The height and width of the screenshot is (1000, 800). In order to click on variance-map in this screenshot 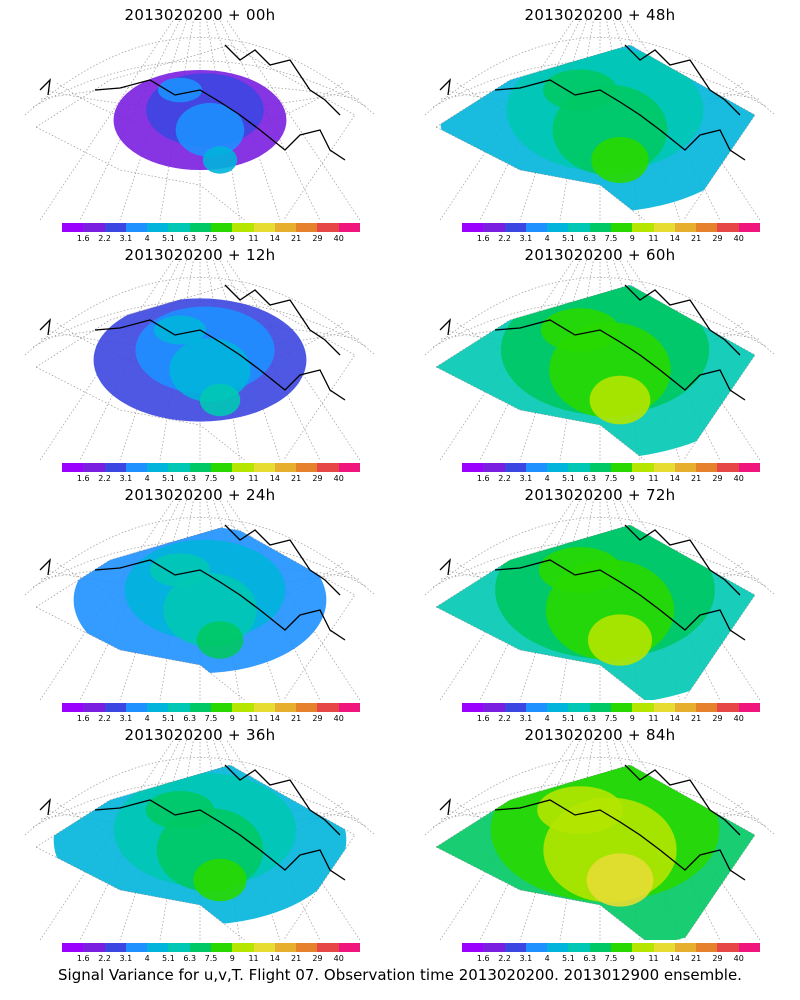, I will do `click(200, 360)`.